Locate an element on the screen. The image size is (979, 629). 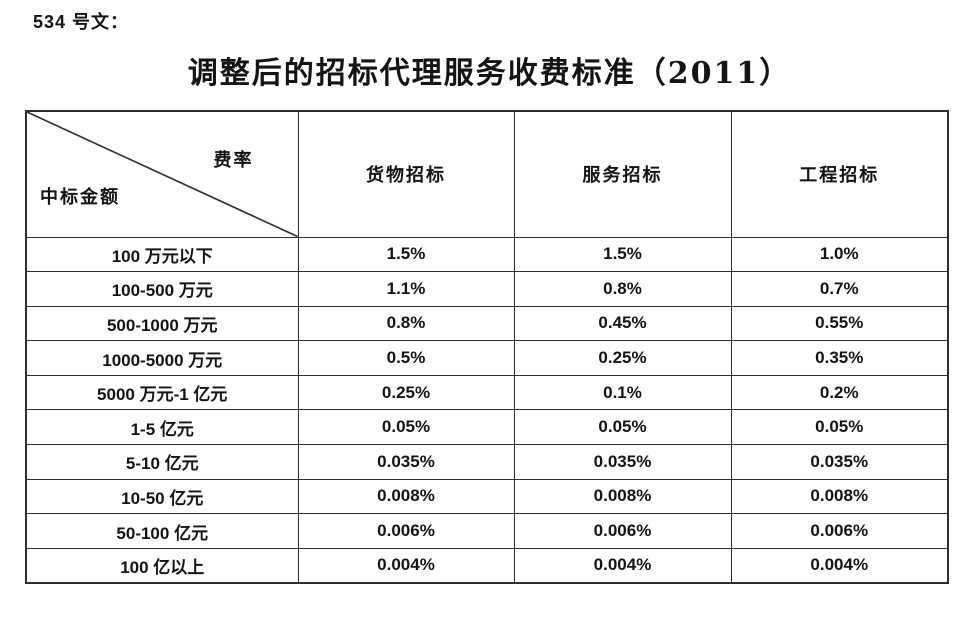
row-amount-cell: 50-100 亿元 is located at coordinates (162, 531).